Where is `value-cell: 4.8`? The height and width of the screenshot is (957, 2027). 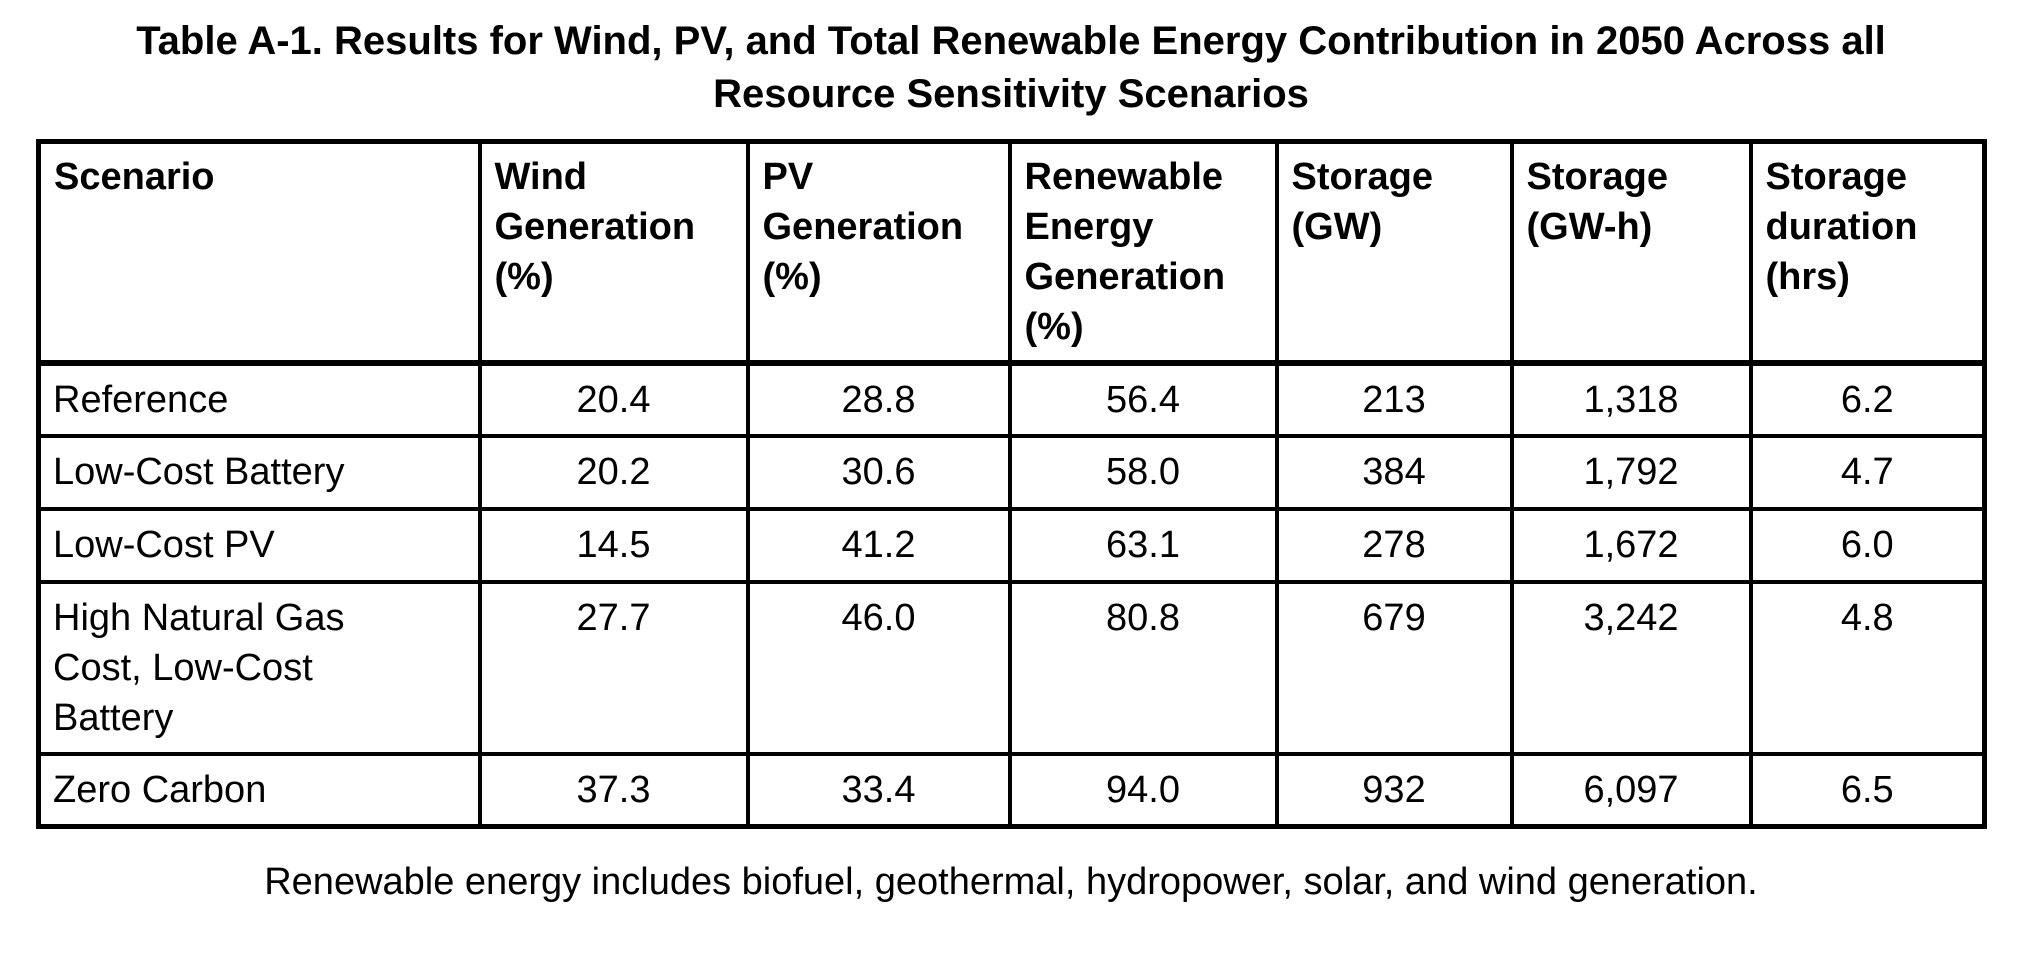
value-cell: 4.8 is located at coordinates (1867, 668).